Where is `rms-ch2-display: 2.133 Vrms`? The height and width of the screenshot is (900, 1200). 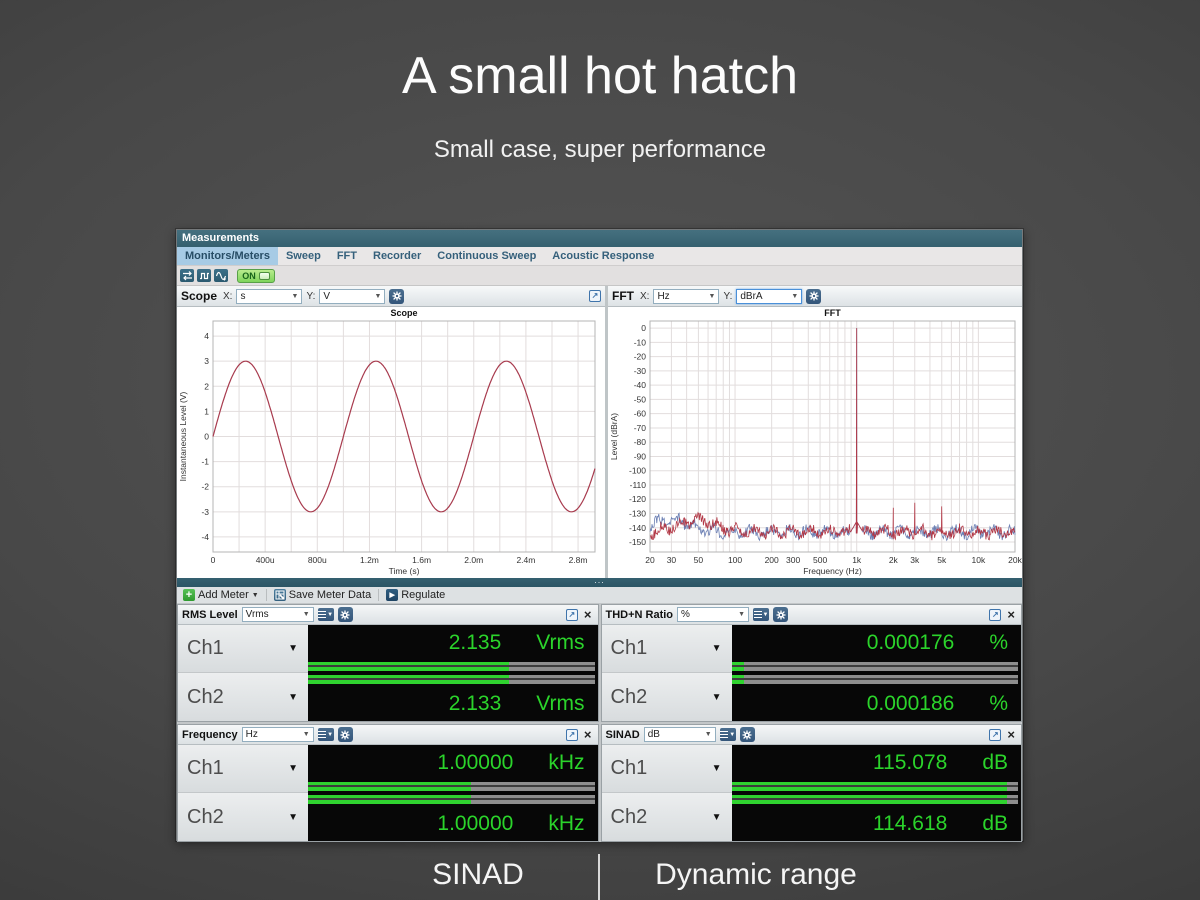 rms-ch2-display: 2.133 Vrms is located at coordinates (453, 703).